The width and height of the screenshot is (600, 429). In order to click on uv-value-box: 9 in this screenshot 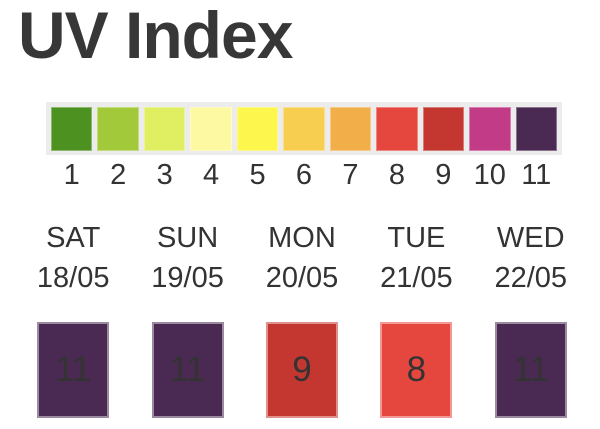, I will do `click(301, 370)`.